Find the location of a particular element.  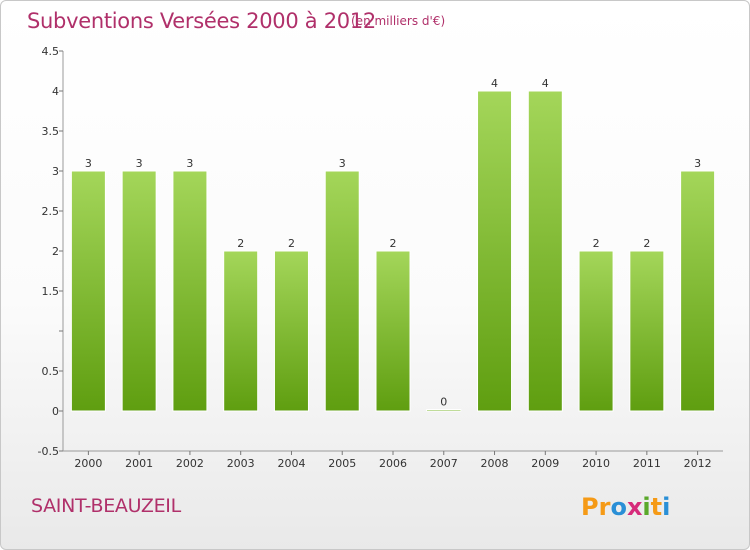

data-label-2008: 4 is located at coordinates (494, 83).